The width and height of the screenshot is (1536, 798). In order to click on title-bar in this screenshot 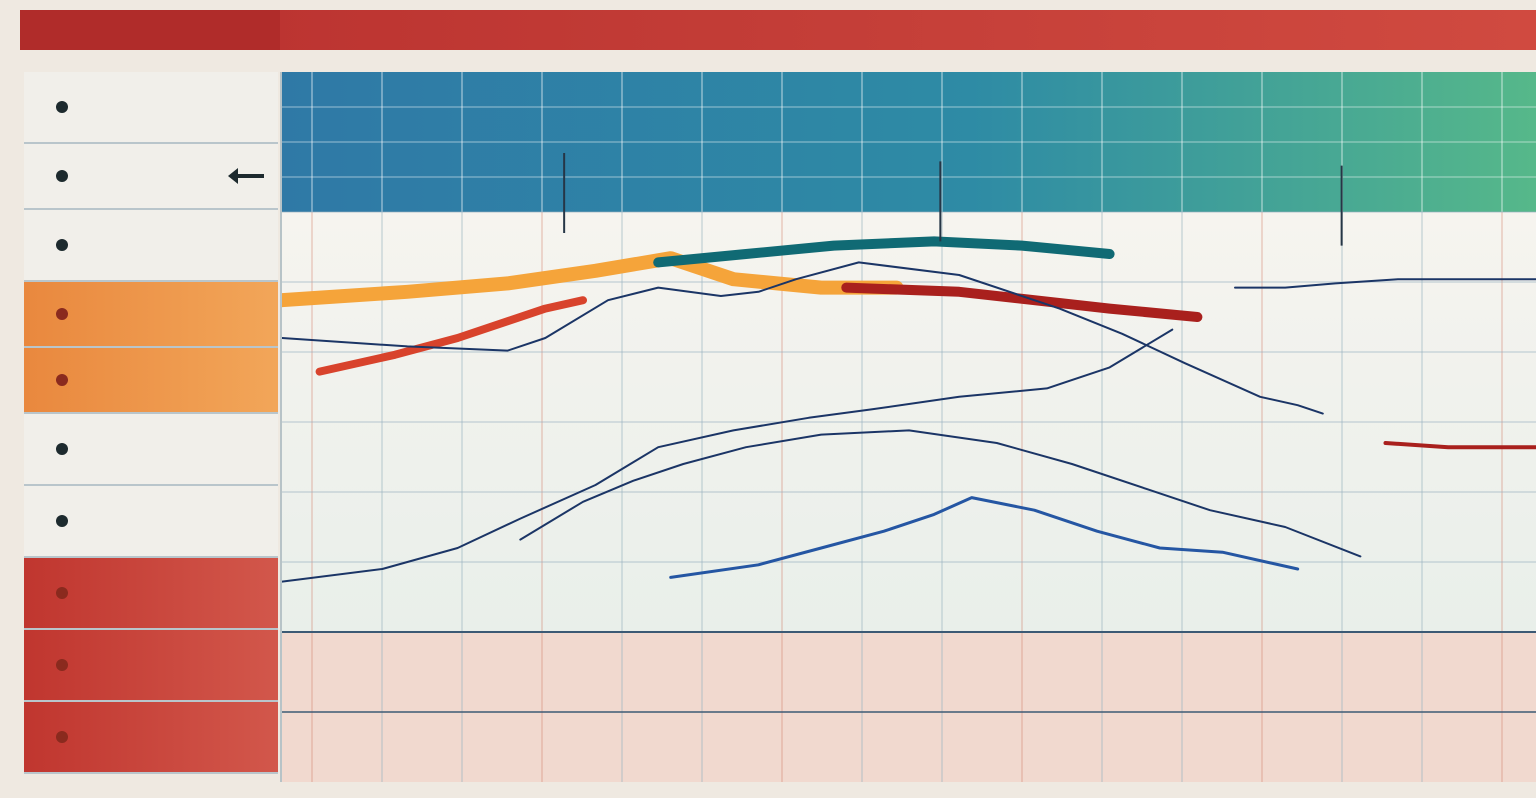, I will do `click(778, 30)`.